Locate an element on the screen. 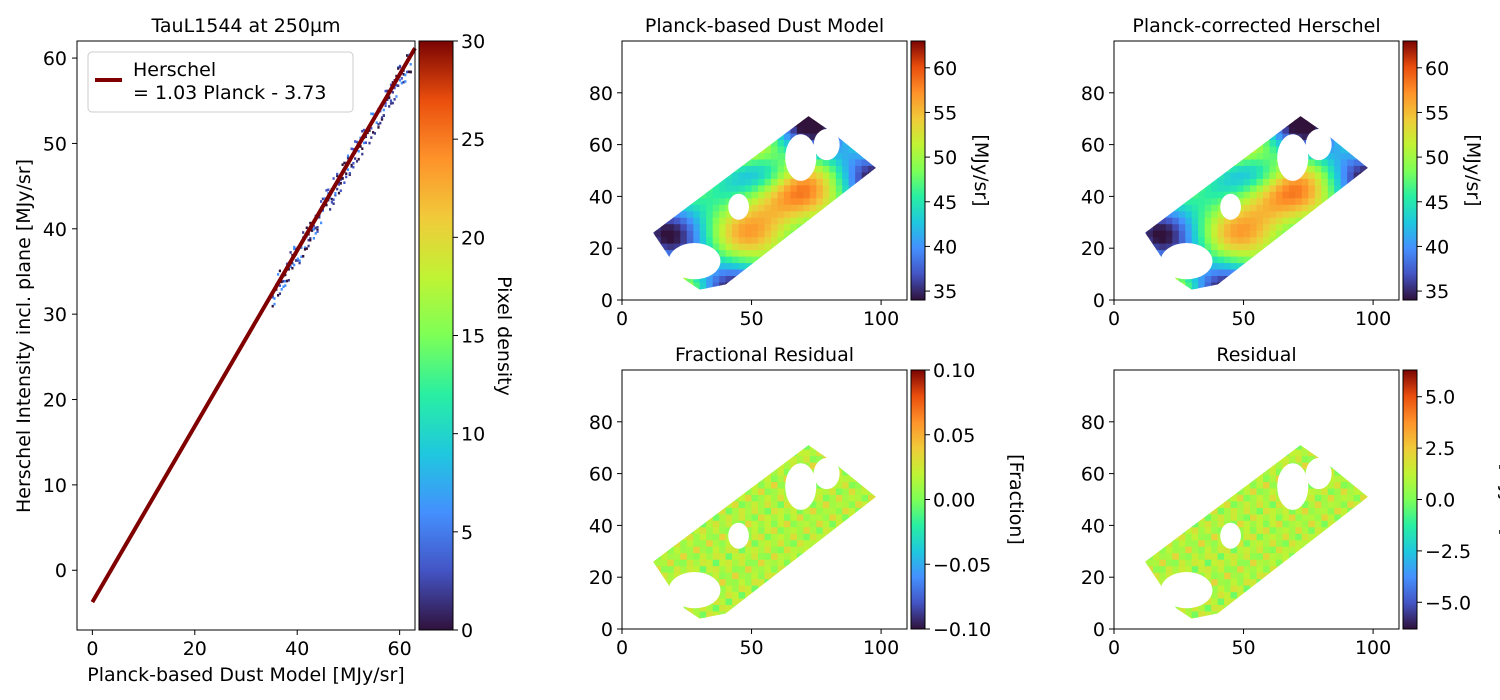  map-colorbar is located at coordinates (1410, 170).